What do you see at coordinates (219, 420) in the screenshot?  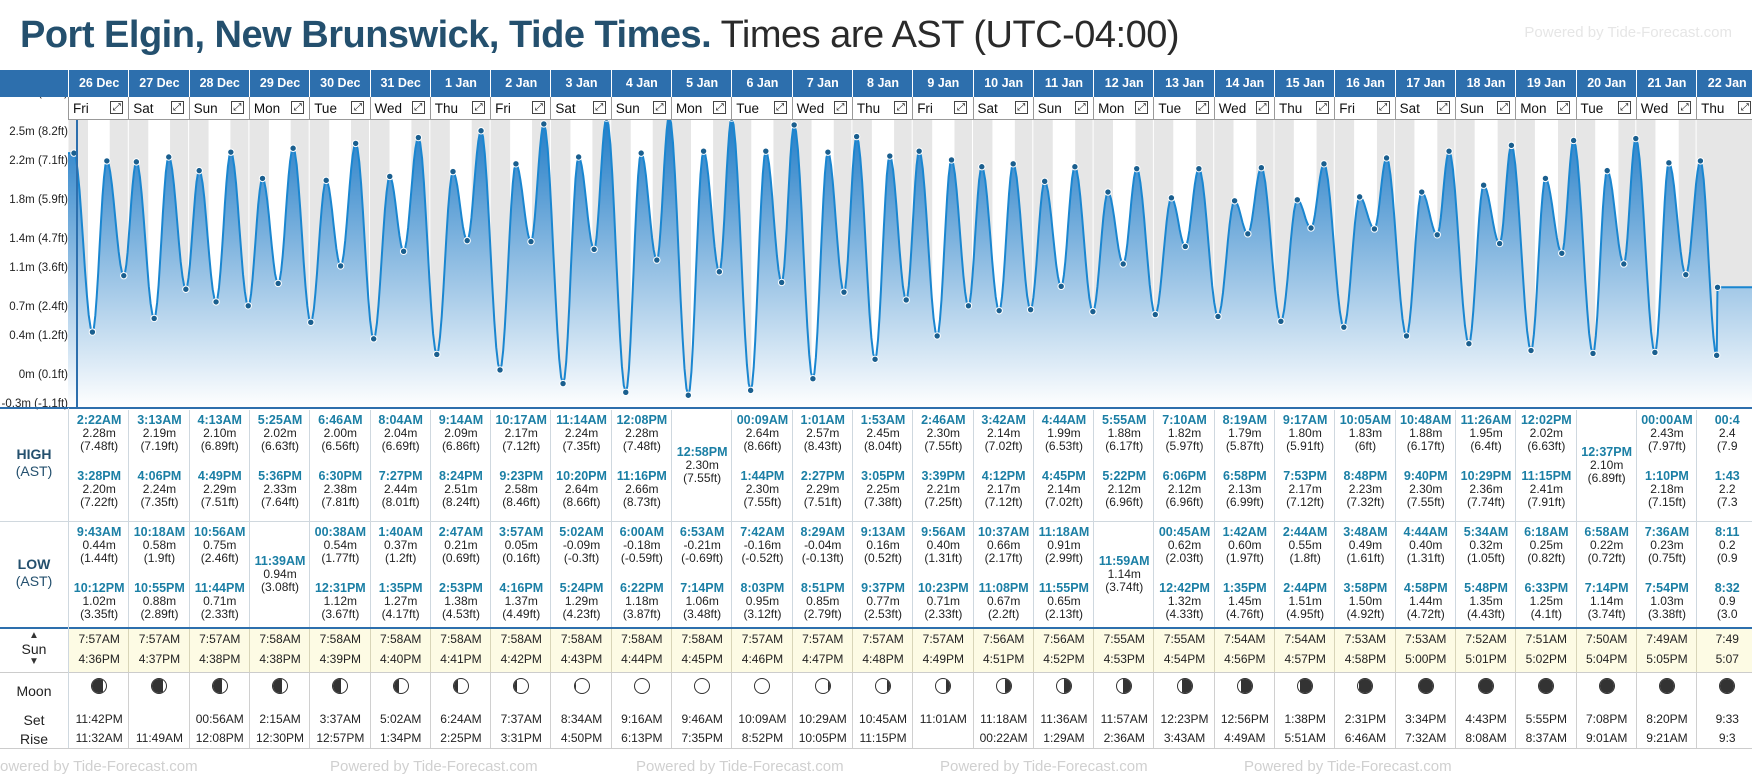 I see `tide-time: 4:13AM` at bounding box center [219, 420].